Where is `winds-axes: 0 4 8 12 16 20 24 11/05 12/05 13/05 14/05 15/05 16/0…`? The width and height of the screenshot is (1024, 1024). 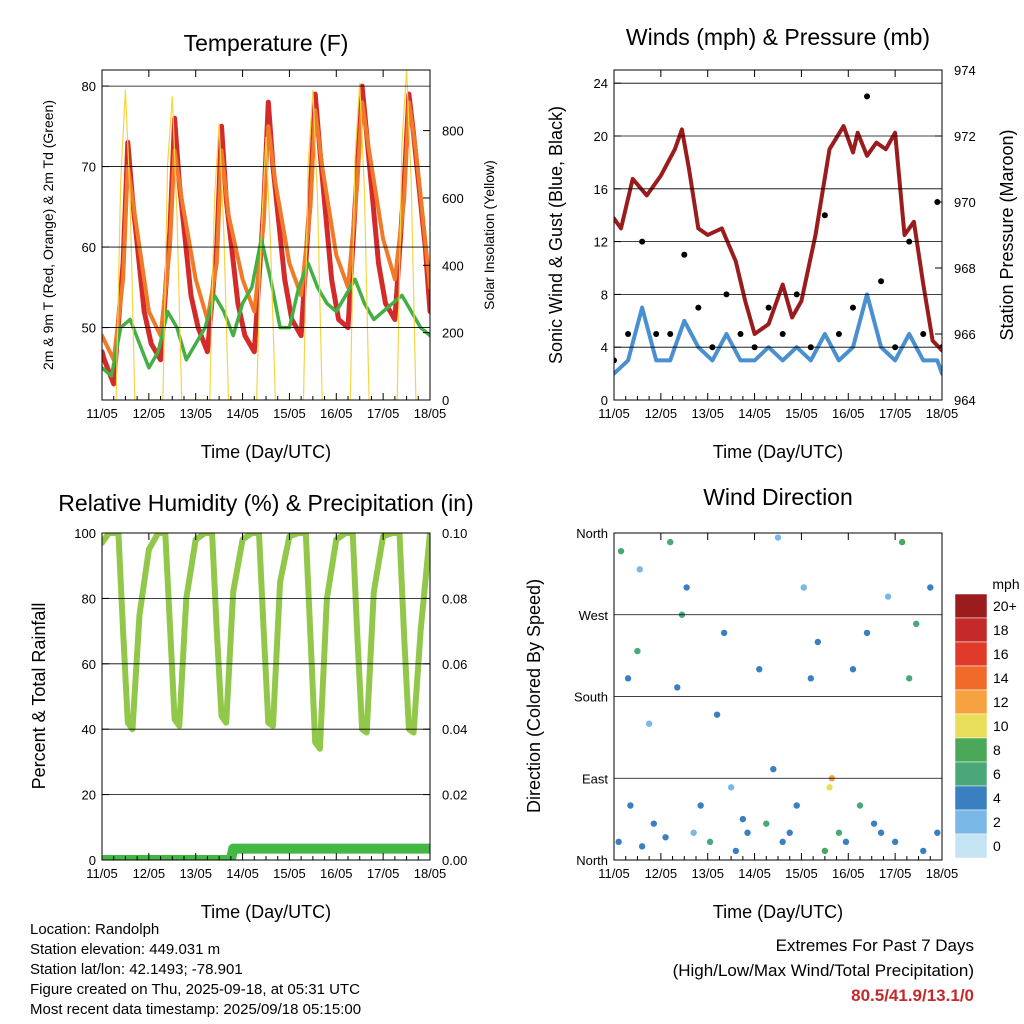 winds-axes: 0 4 8 12 16 20 24 11/05 12/05 13/05 14/05 15/05 16/0… is located at coordinates (785, 242).